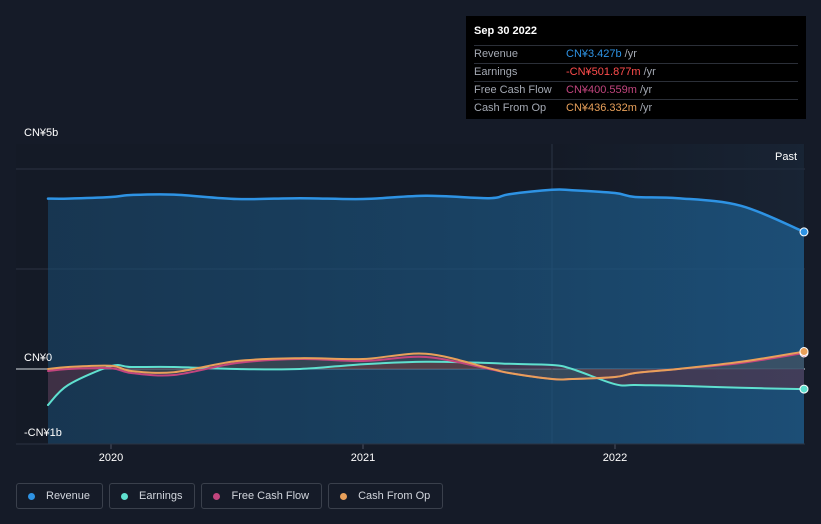  I want to click on tooltip-label: Earnings, so click(496, 72).